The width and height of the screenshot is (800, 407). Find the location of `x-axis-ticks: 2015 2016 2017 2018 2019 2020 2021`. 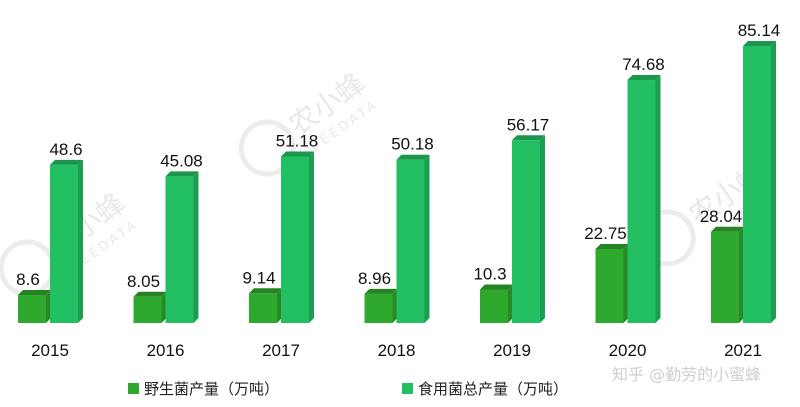

x-axis-ticks: 2015 2016 2017 2018 2019 2020 2021 is located at coordinates (396, 350).